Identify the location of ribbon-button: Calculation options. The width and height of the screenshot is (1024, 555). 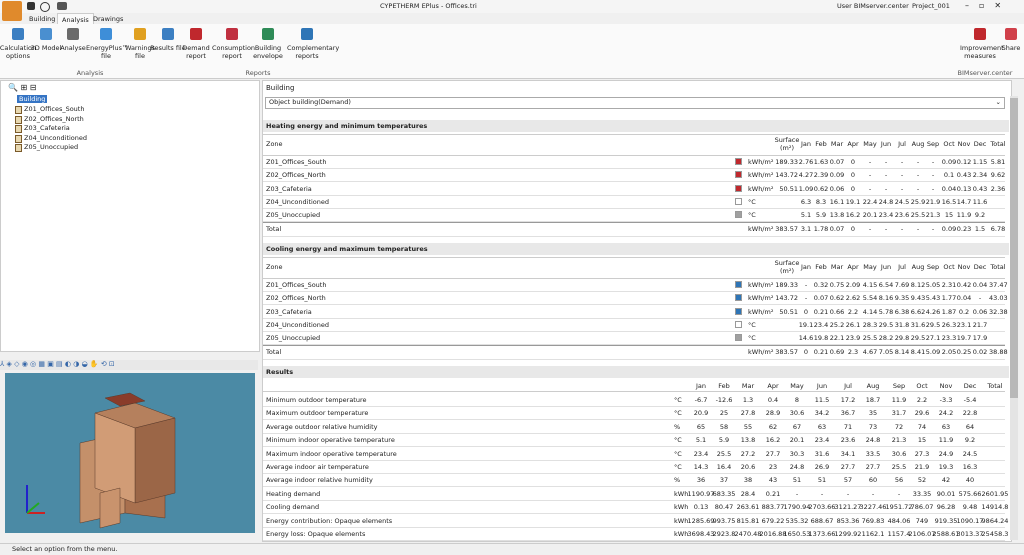
(18, 52).